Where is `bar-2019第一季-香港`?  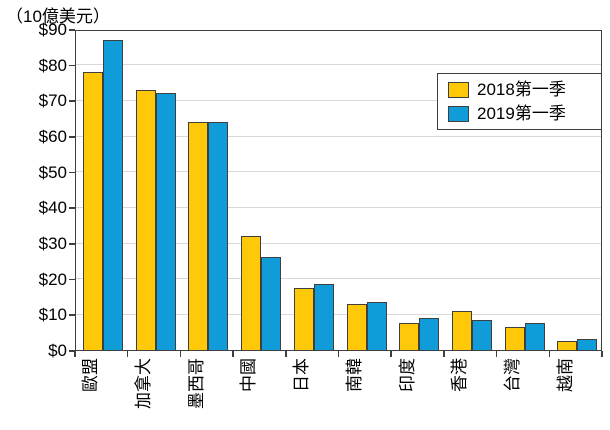
bar-2019第一季-香港 is located at coordinates (481, 334).